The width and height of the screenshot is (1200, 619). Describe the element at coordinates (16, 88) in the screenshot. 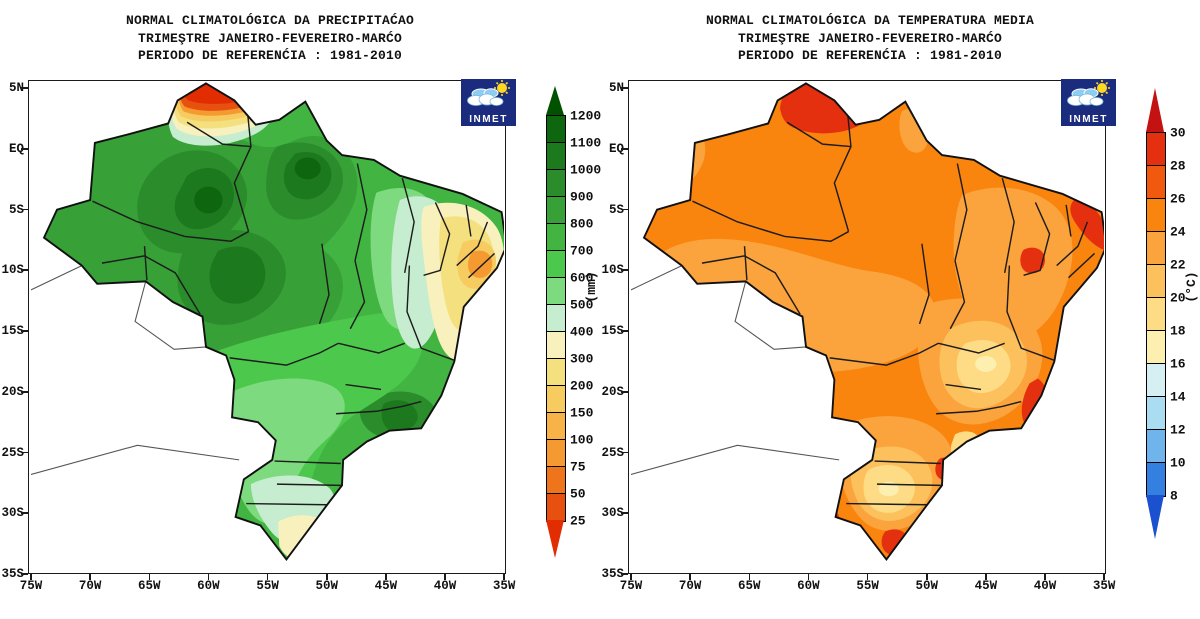

I see `lat-tick-label: 5N` at that location.